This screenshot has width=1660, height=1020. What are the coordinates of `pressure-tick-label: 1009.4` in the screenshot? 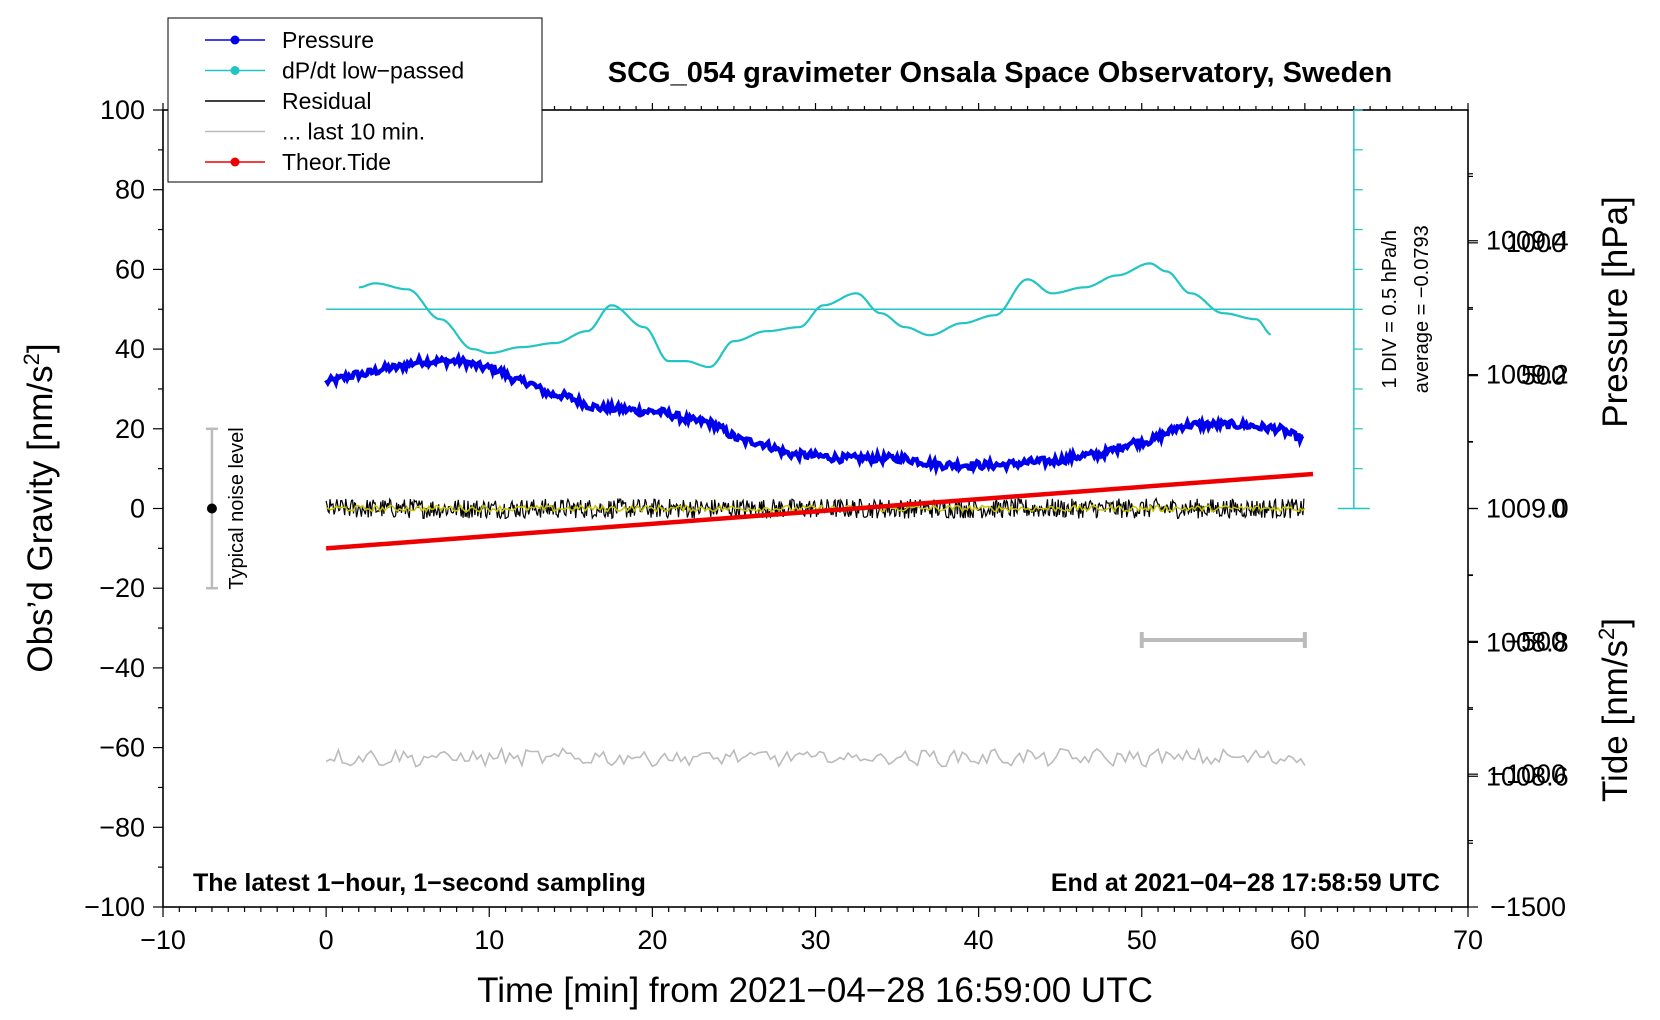 It's located at (1527, 241).